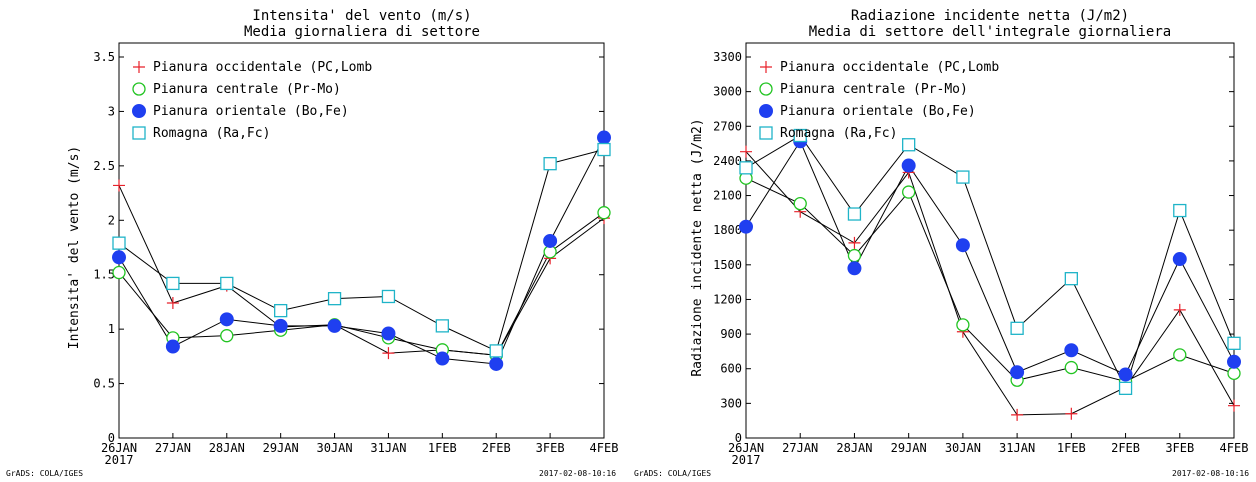 The image size is (1256, 482). I want to click on y-tick-label: 3.5, so click(104, 57).